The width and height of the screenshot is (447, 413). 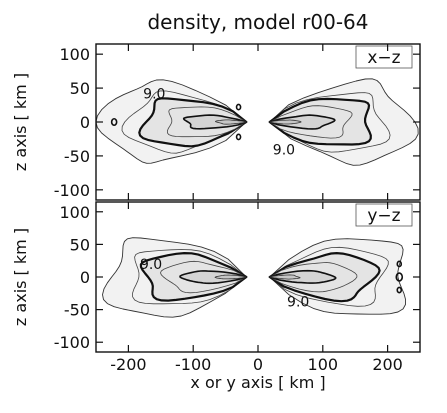 I want to click on panel-2-contours: 9.0 9.0, so click(x=254, y=277).